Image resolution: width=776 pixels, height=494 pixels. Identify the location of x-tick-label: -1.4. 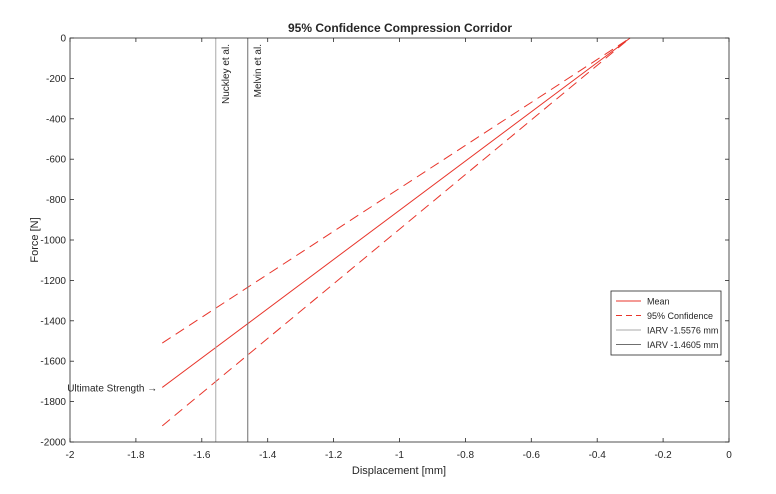
(268, 455).